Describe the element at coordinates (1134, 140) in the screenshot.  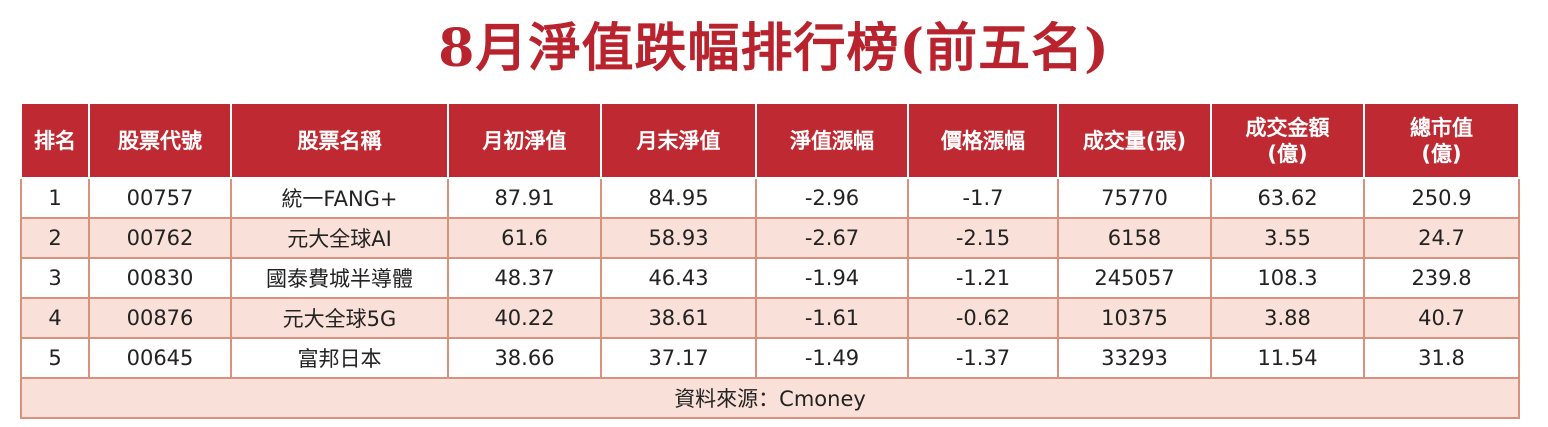
I see `header-cell: 成交量(張)` at that location.